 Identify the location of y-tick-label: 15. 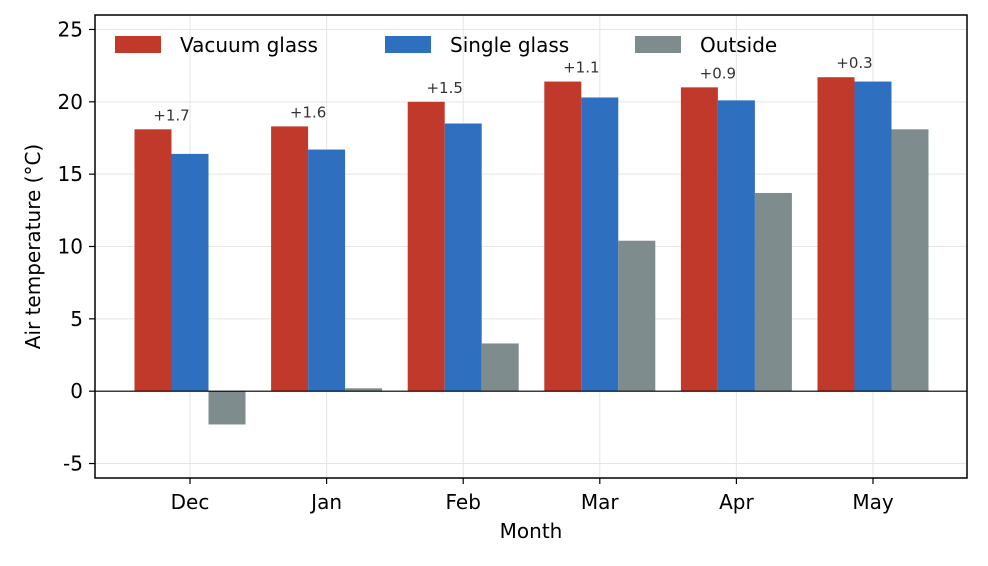
(70, 174).